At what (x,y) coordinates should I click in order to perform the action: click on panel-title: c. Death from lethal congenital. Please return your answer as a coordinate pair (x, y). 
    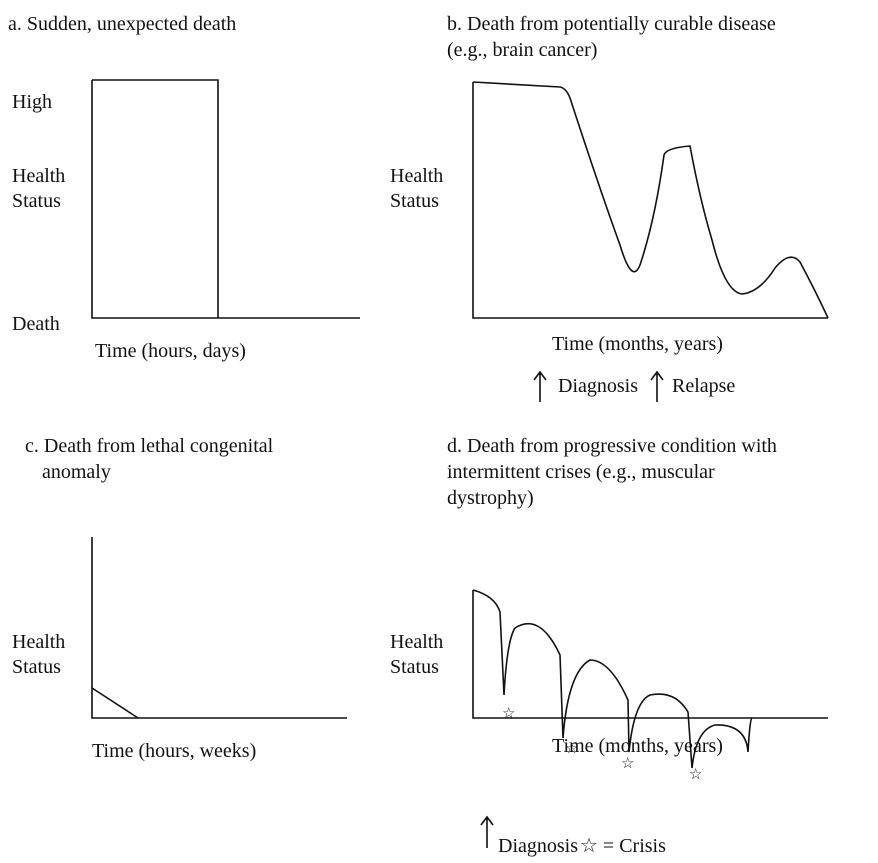
    Looking at the image, I should click on (149, 446).